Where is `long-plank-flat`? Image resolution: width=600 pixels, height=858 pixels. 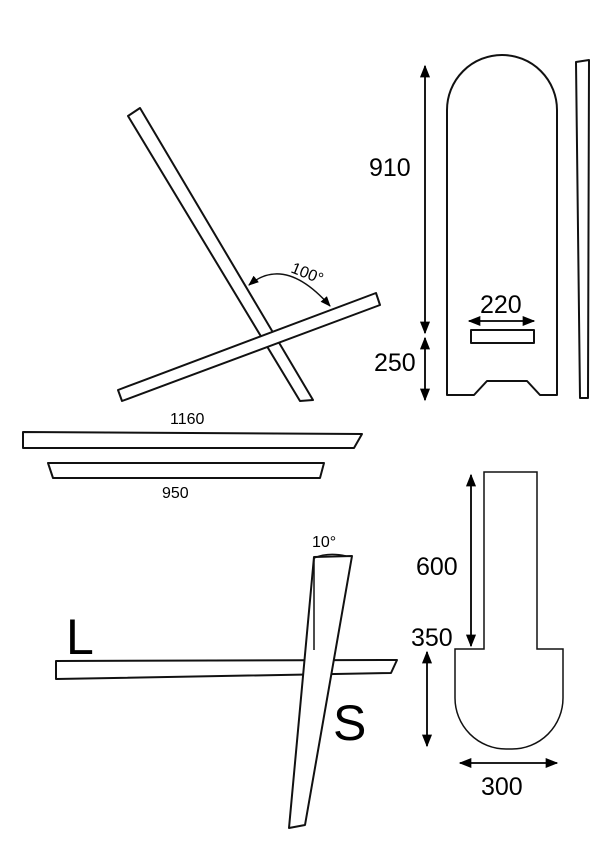 long-plank-flat is located at coordinates (192, 440).